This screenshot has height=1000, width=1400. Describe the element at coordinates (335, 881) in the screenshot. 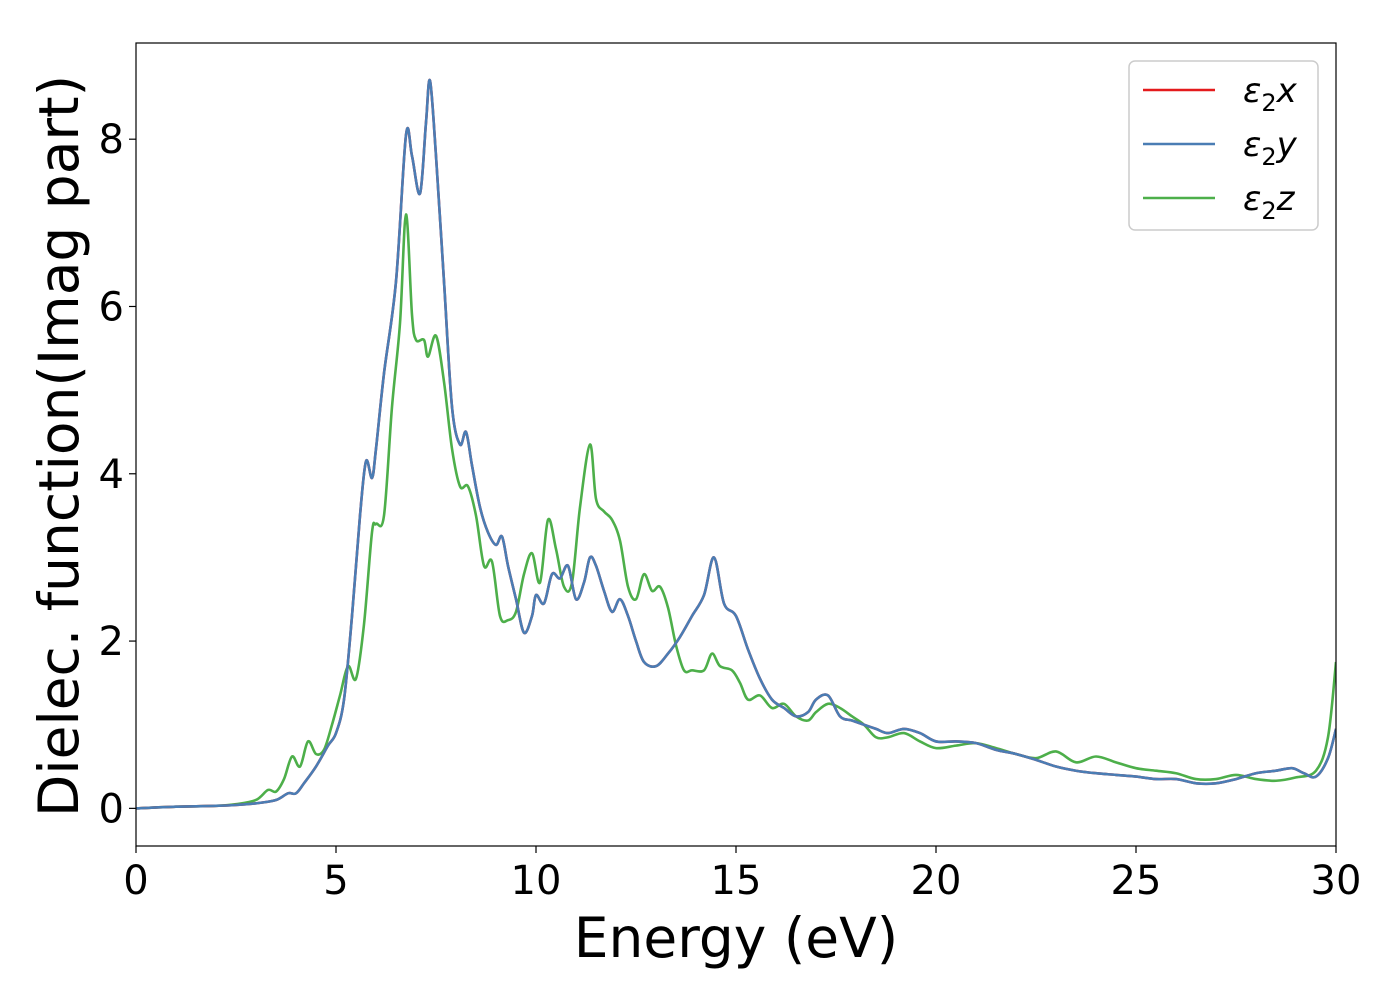

I see `x-tick-label: 5` at that location.